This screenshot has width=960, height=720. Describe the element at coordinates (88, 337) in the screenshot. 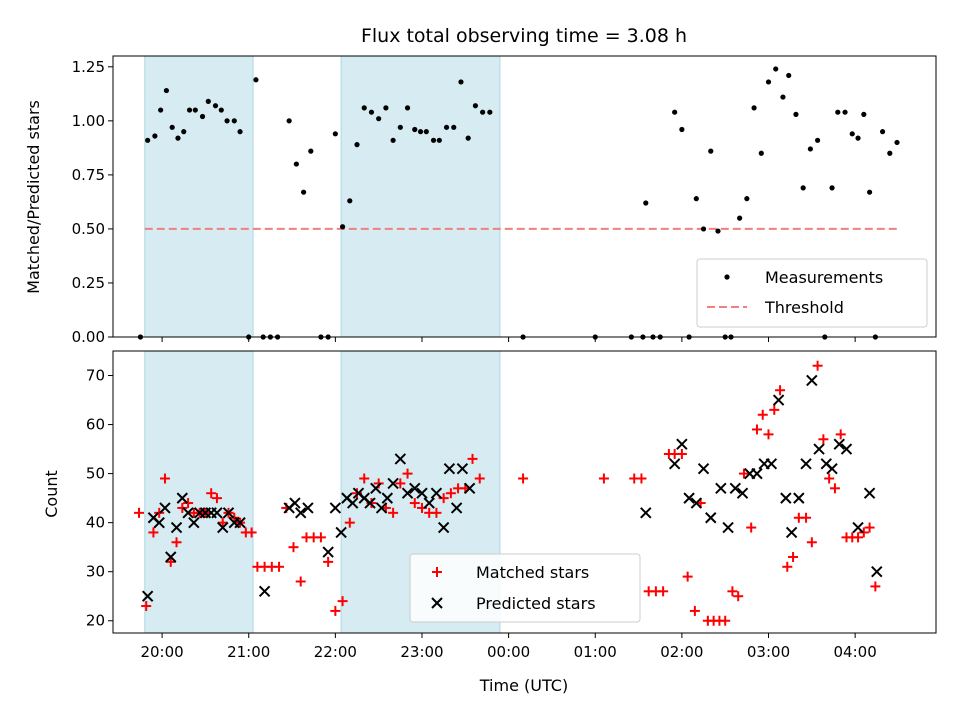

I see `top-y-tick-label: 0.00` at that location.